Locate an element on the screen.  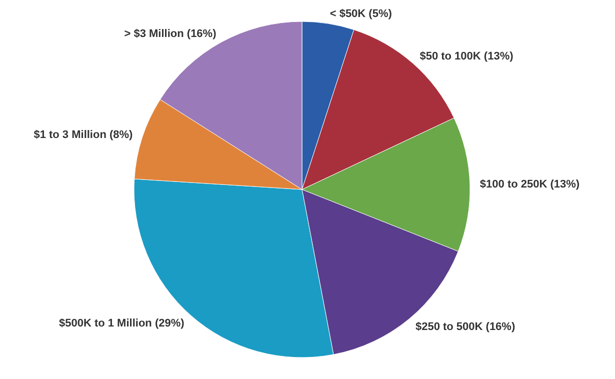
slice-label: $250 to 500K (16%) is located at coordinates (465, 327).